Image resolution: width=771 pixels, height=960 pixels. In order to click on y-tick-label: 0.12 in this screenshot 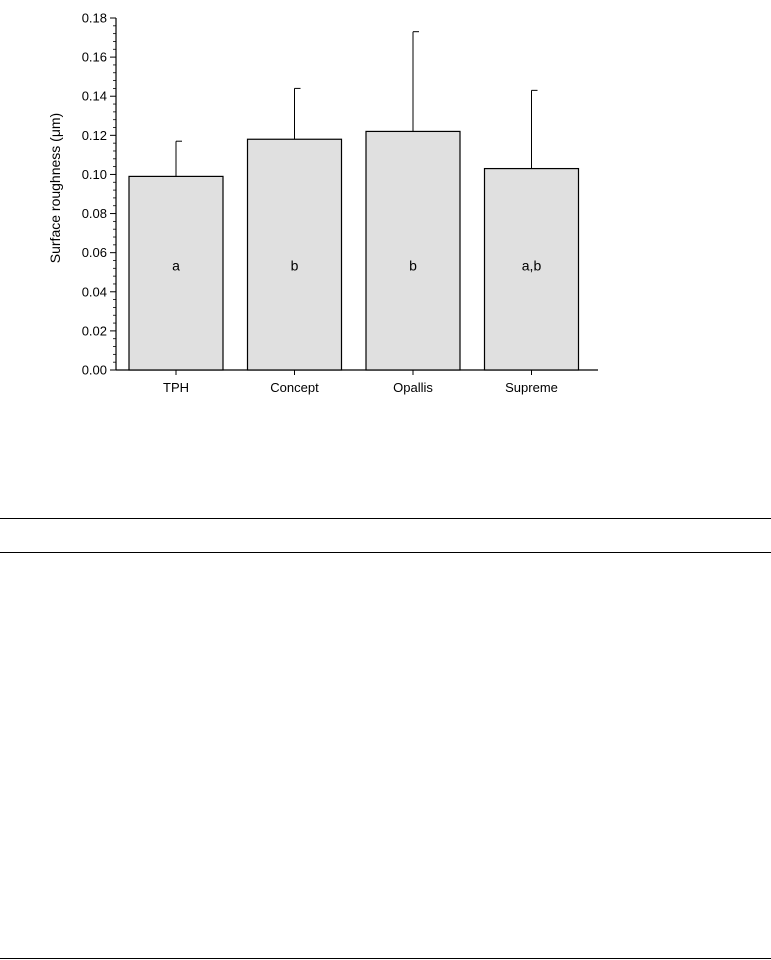, I will do `click(94, 135)`.